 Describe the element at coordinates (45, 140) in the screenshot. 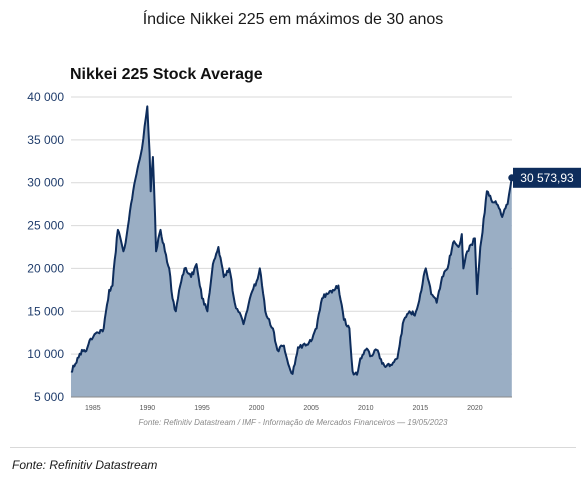

I see `y-tick-label: 35 000` at that location.